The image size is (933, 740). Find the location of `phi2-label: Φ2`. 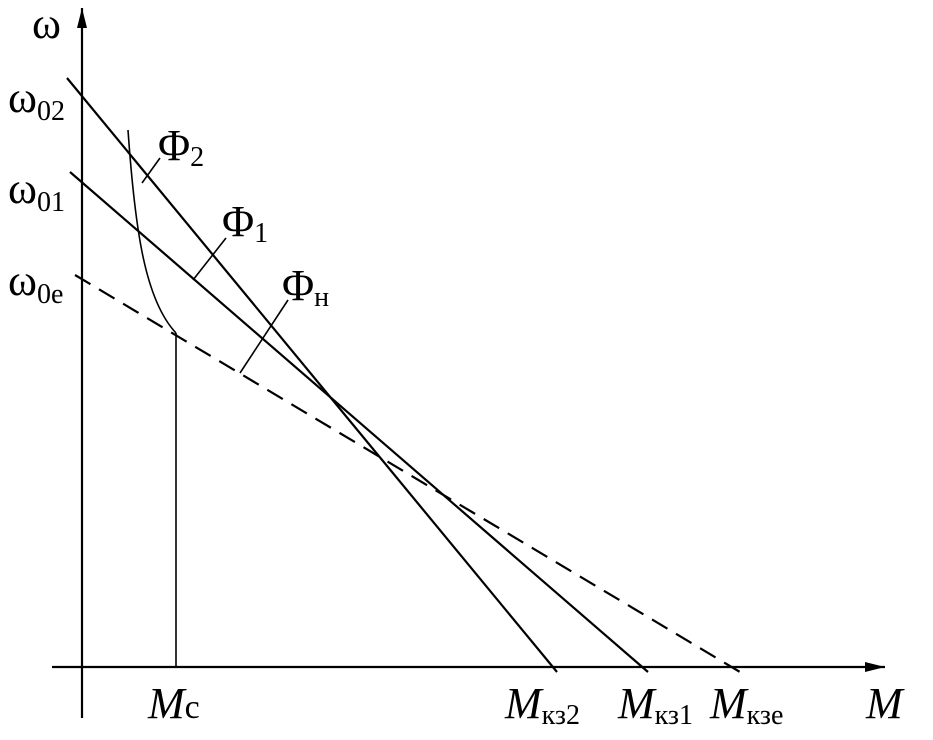

phi2-label: Φ2 is located at coordinates (181, 147).